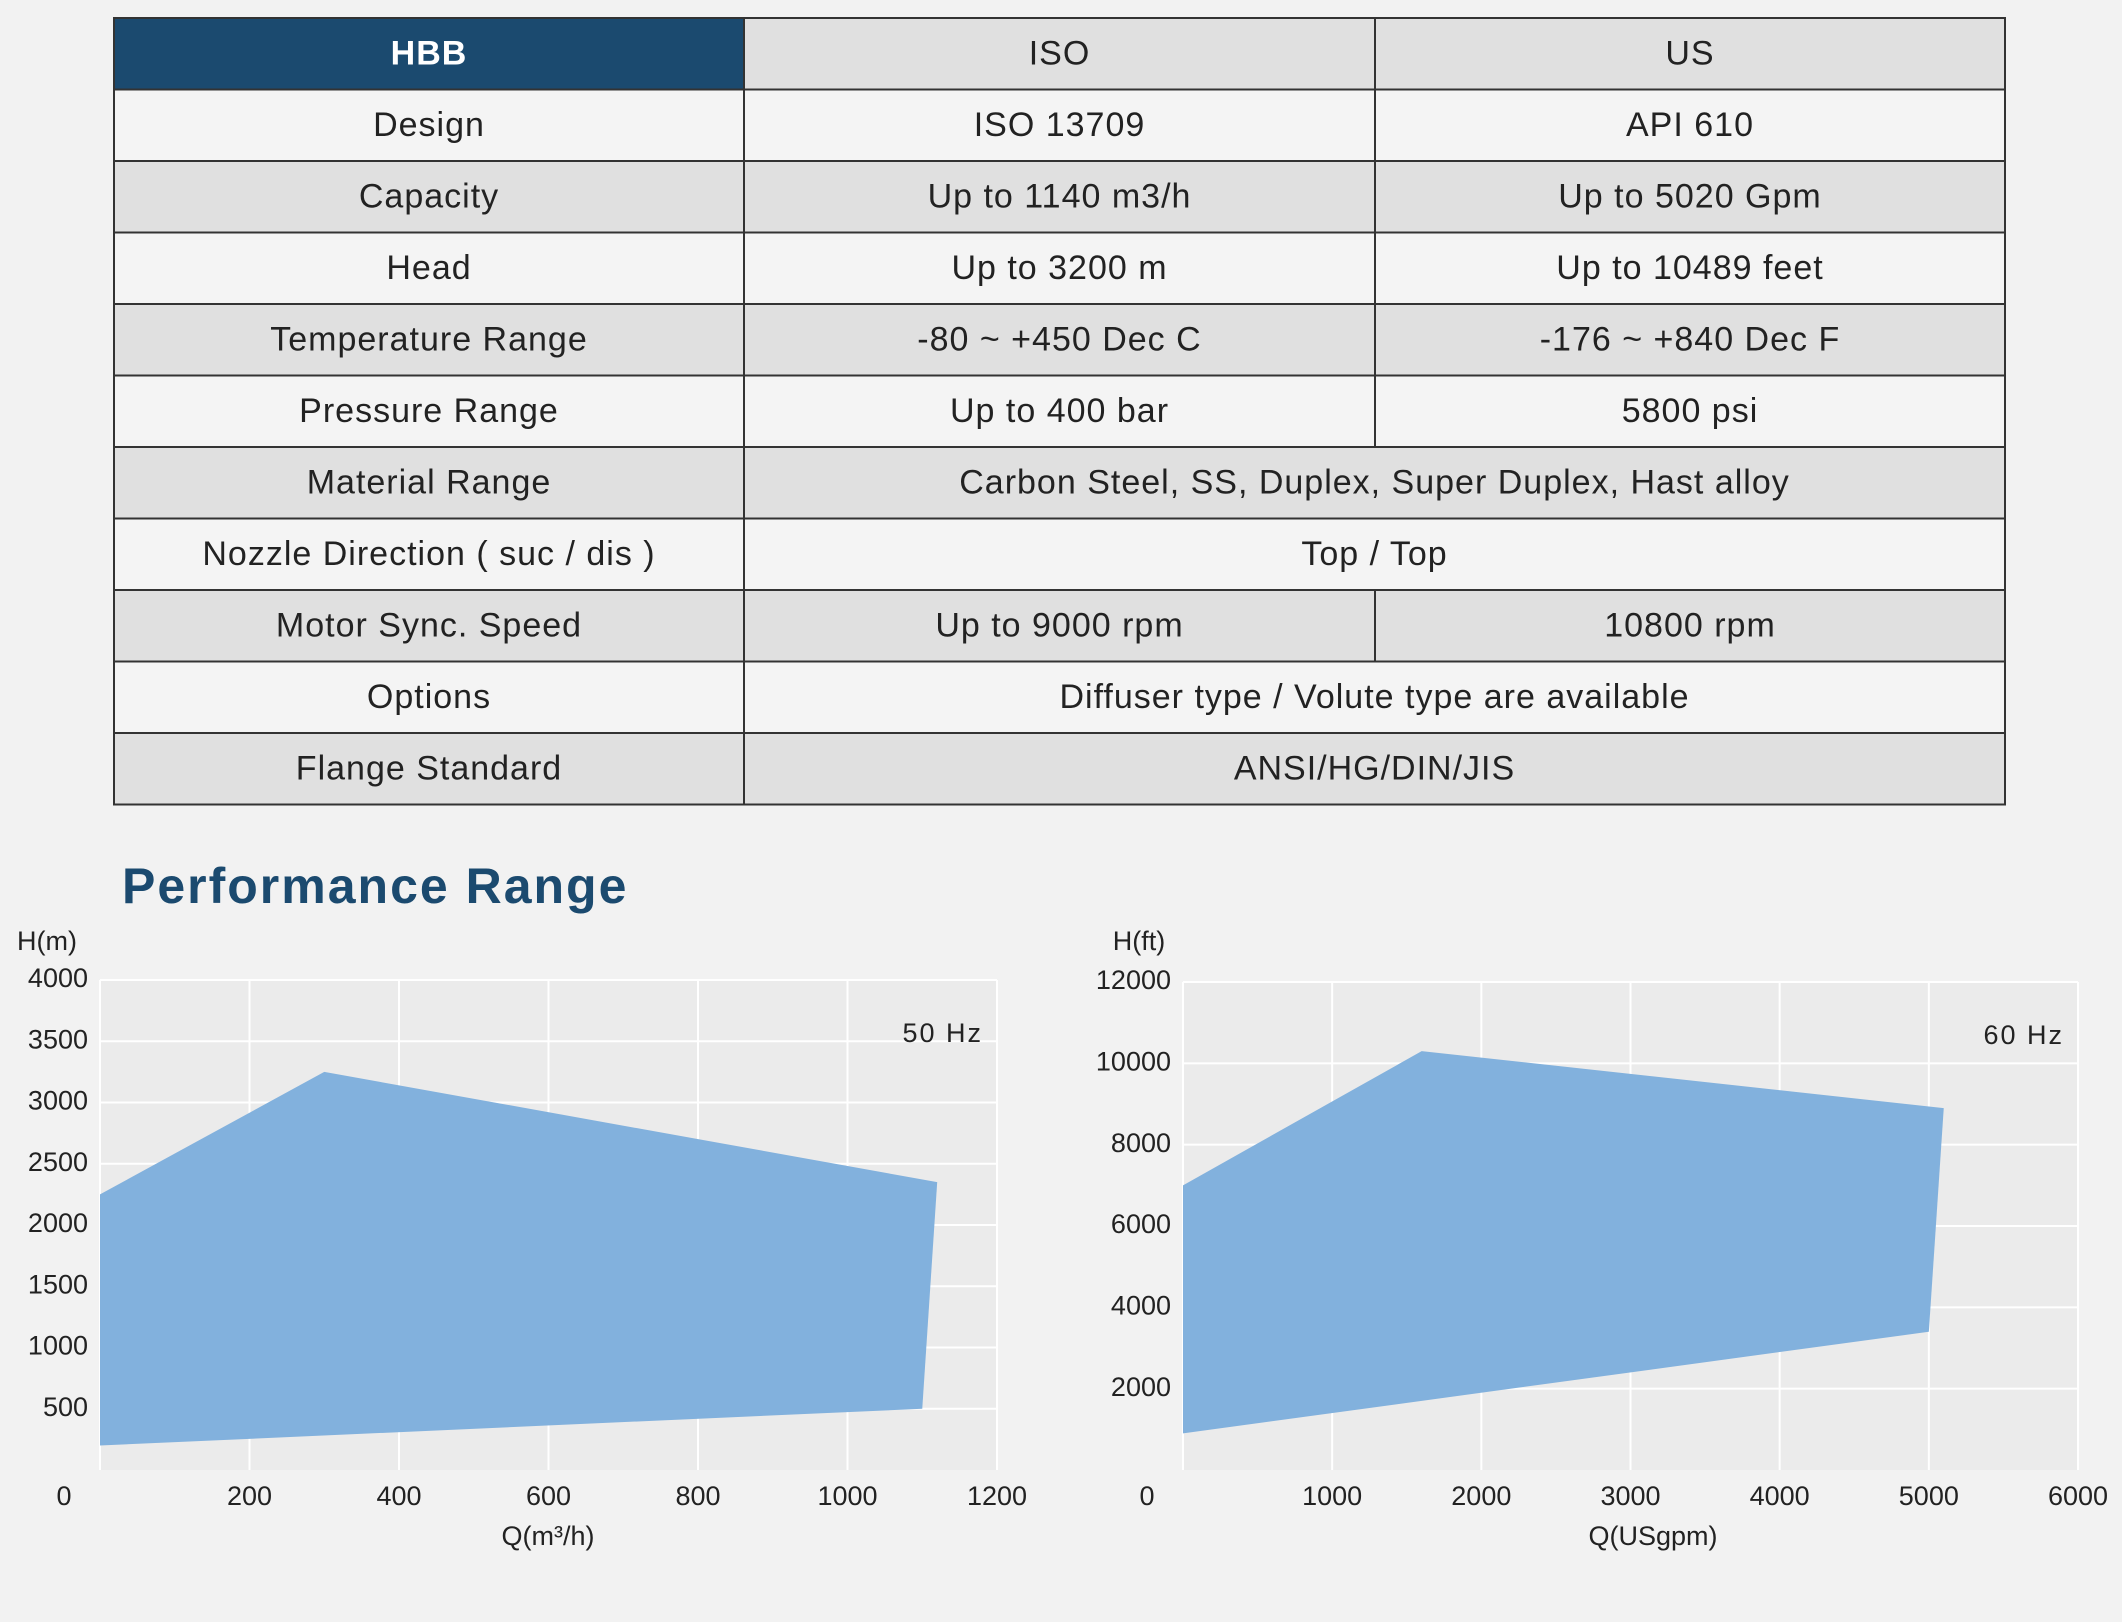  I want to click on cell-text: ANSI/HG/DIN/JIS, so click(1374, 769).